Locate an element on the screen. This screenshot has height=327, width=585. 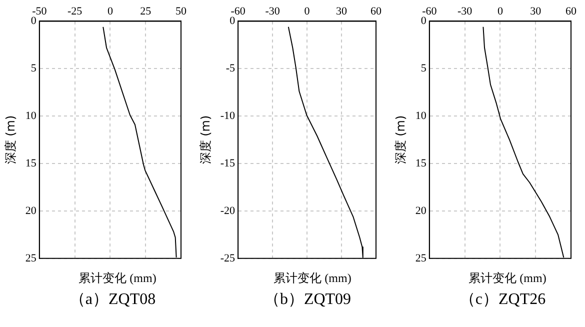
y-tick-label: -25 is located at coordinates (228, 258).